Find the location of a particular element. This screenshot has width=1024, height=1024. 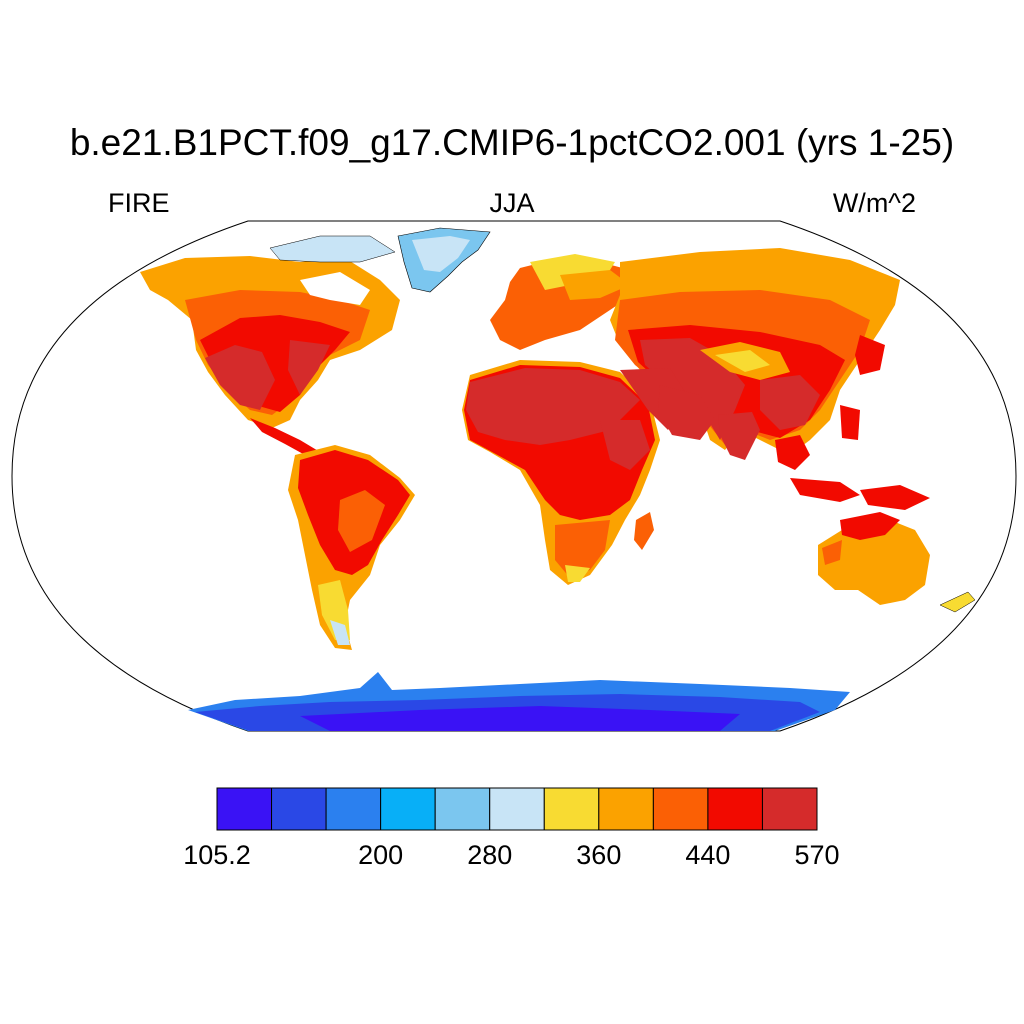

colorbar-label: 440 is located at coordinates (708, 855).